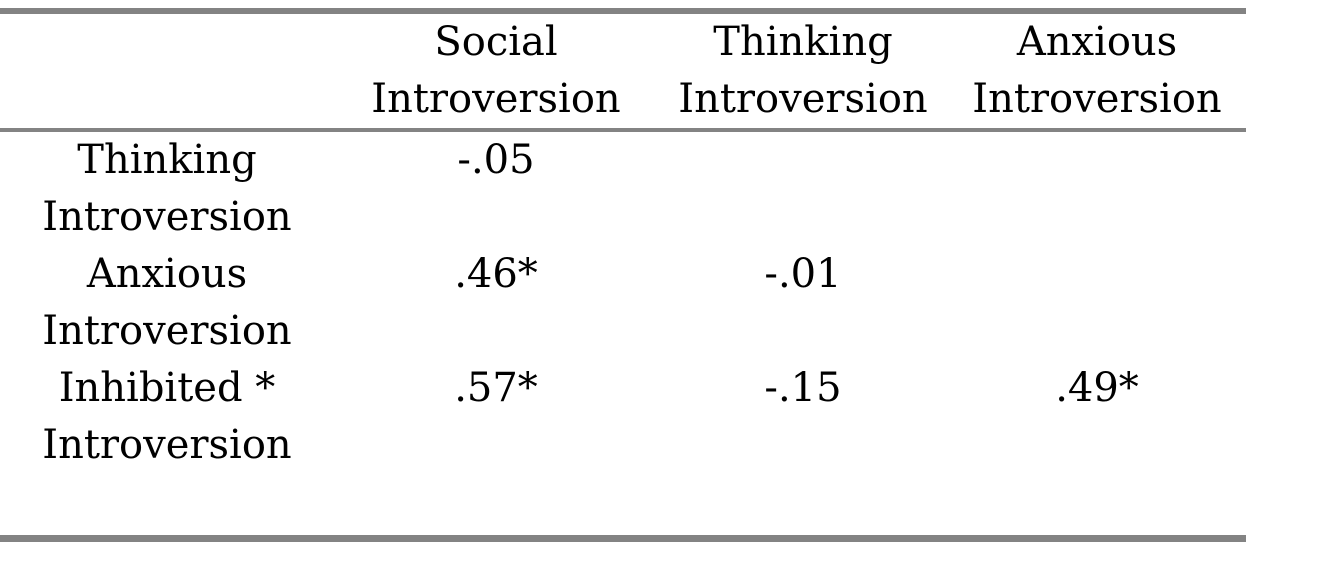 This screenshot has height=574, width=1323. What do you see at coordinates (803, 388) in the screenshot?
I see `value-cell: -.15` at bounding box center [803, 388].